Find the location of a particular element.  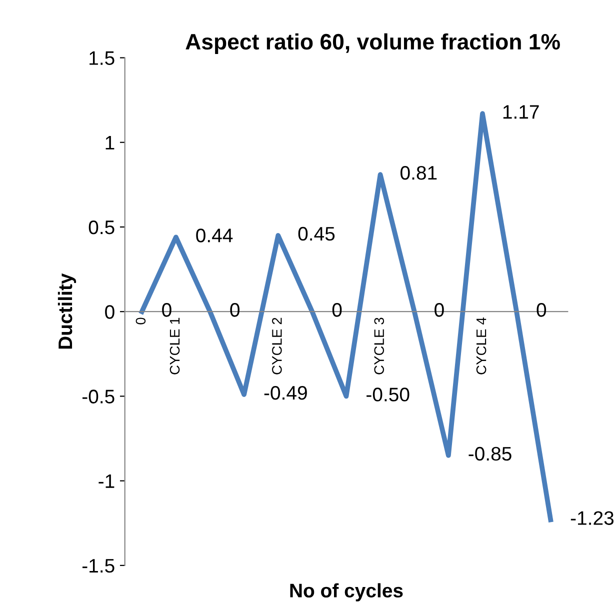

x-tick-label: CYCLE 2 is located at coordinates (277, 346).